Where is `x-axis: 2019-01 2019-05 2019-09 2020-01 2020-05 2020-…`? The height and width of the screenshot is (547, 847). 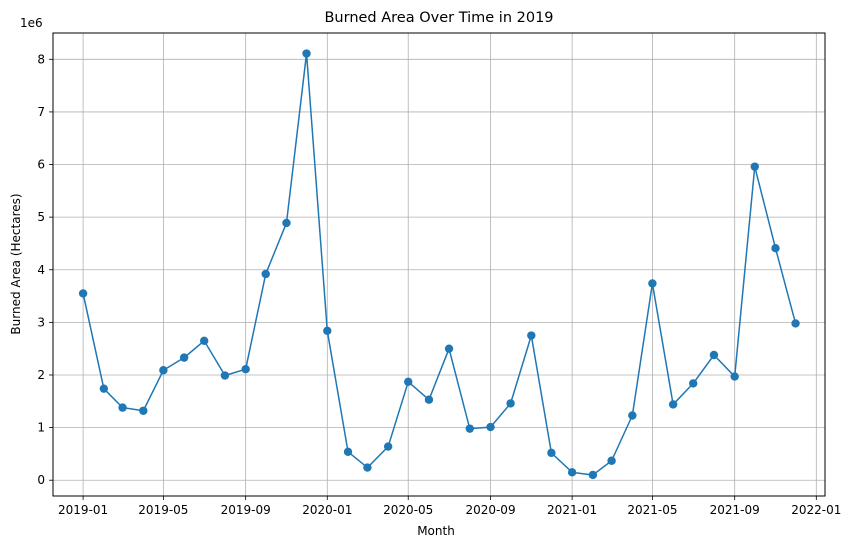 x-axis: 2019-01 2019-05 2019-09 2020-01 2020-05 2020-… is located at coordinates (449, 506).